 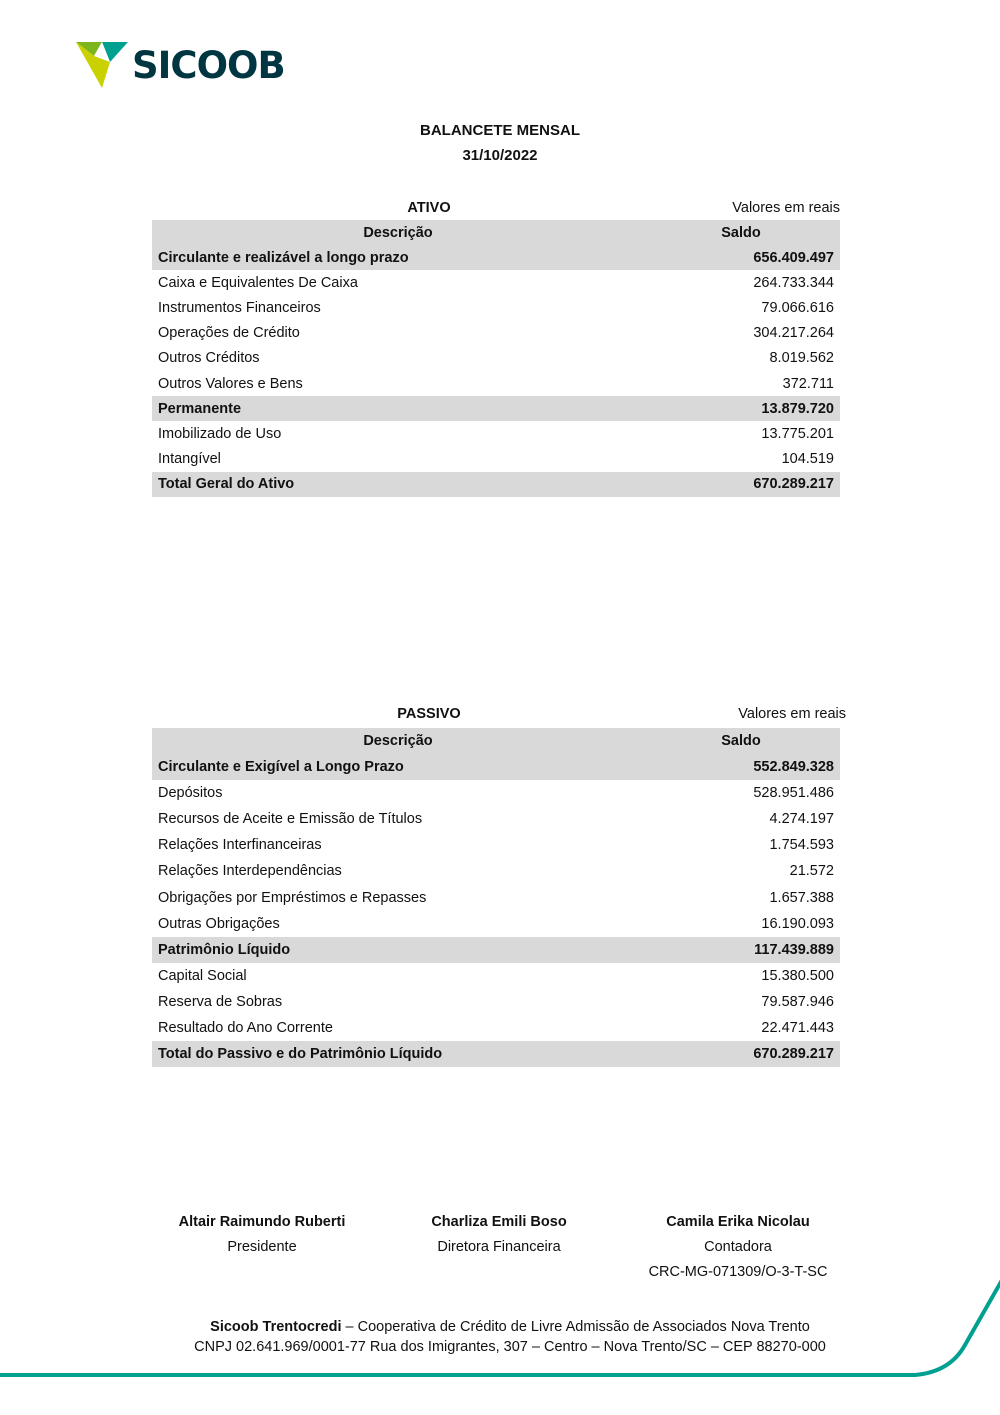 I want to click on table-row: Relações Interdependências 21.572, so click(x=496, y=871).